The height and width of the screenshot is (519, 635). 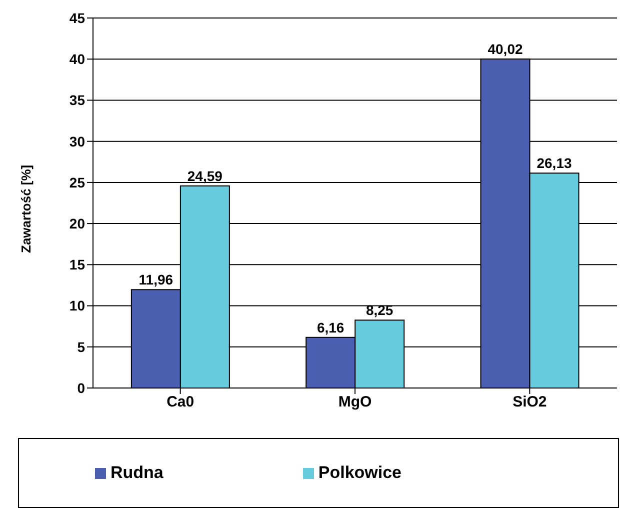 I want to click on y-tick-label: 45, so click(x=77, y=18).